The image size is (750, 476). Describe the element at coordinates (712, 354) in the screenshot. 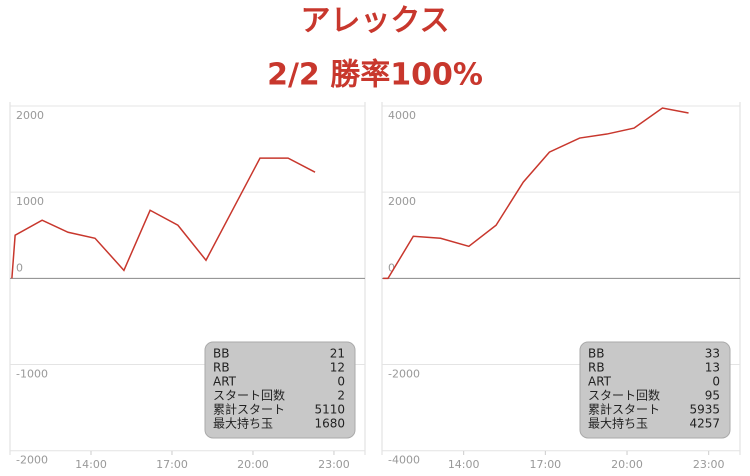

I see `stat-value: 33` at that location.